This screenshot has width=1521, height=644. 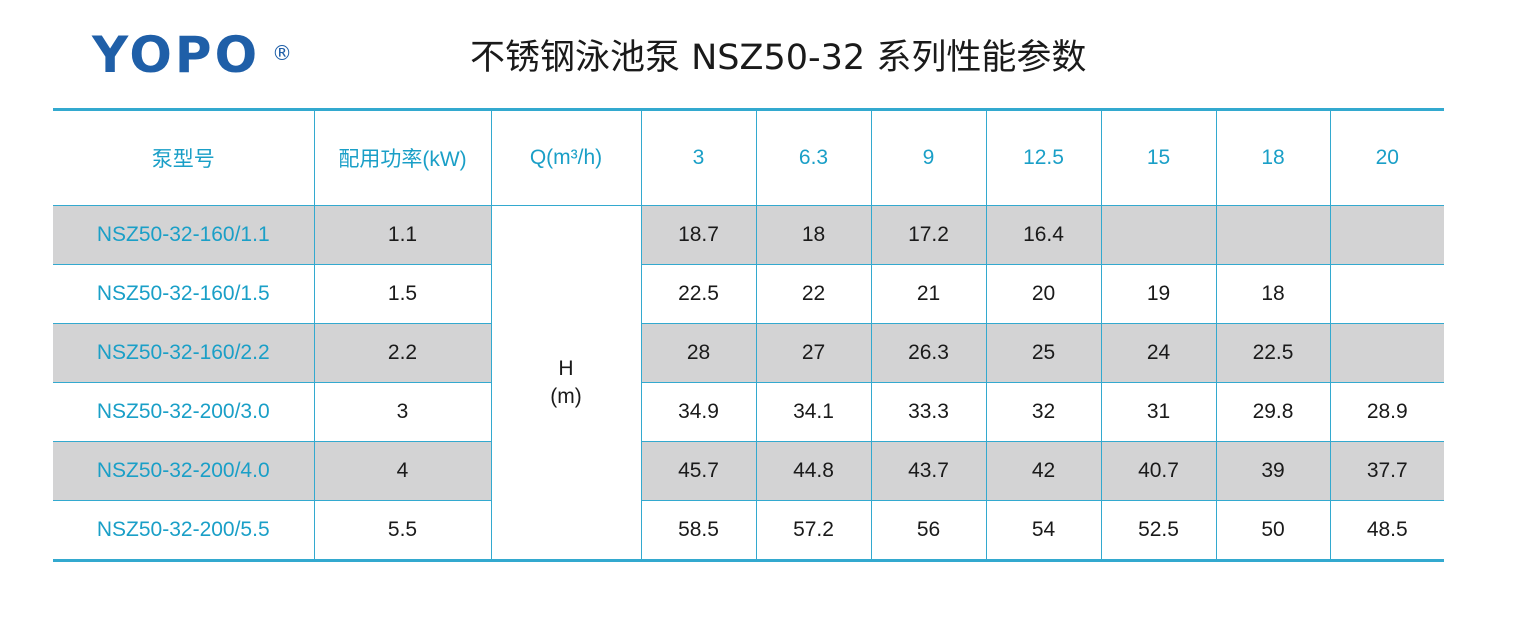 What do you see at coordinates (778, 58) in the screenshot?
I see `page-title: 不锈钢泳池泵 NSZ50-32 系列性能参数` at bounding box center [778, 58].